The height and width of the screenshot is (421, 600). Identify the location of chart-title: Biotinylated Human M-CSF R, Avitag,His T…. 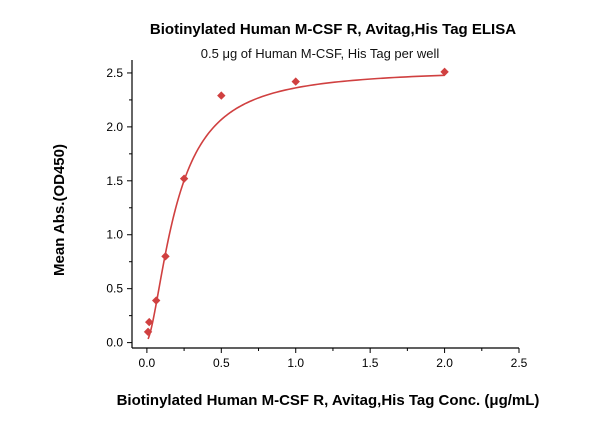
(333, 29).